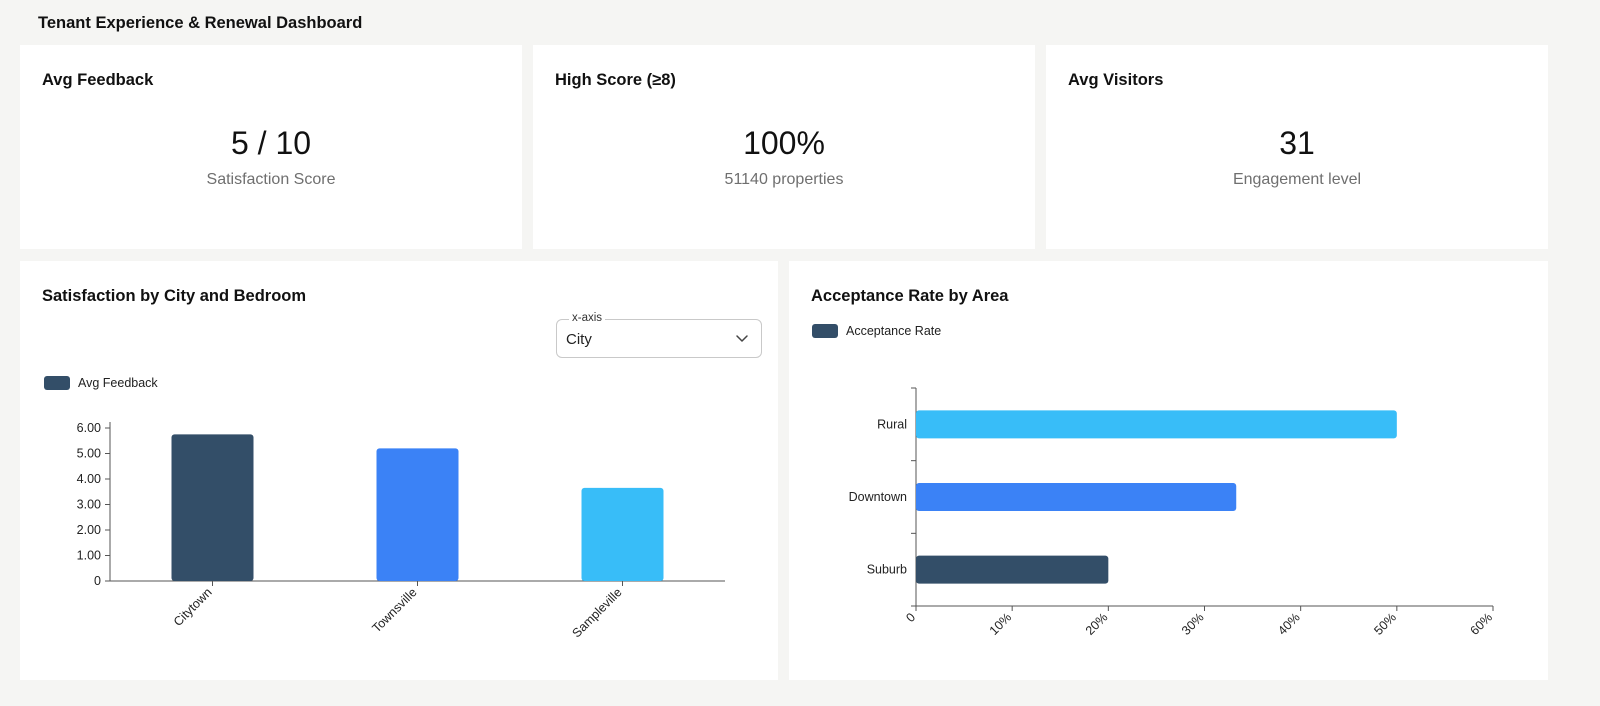  I want to click on x-tick-label: 40%, so click(1289, 624).